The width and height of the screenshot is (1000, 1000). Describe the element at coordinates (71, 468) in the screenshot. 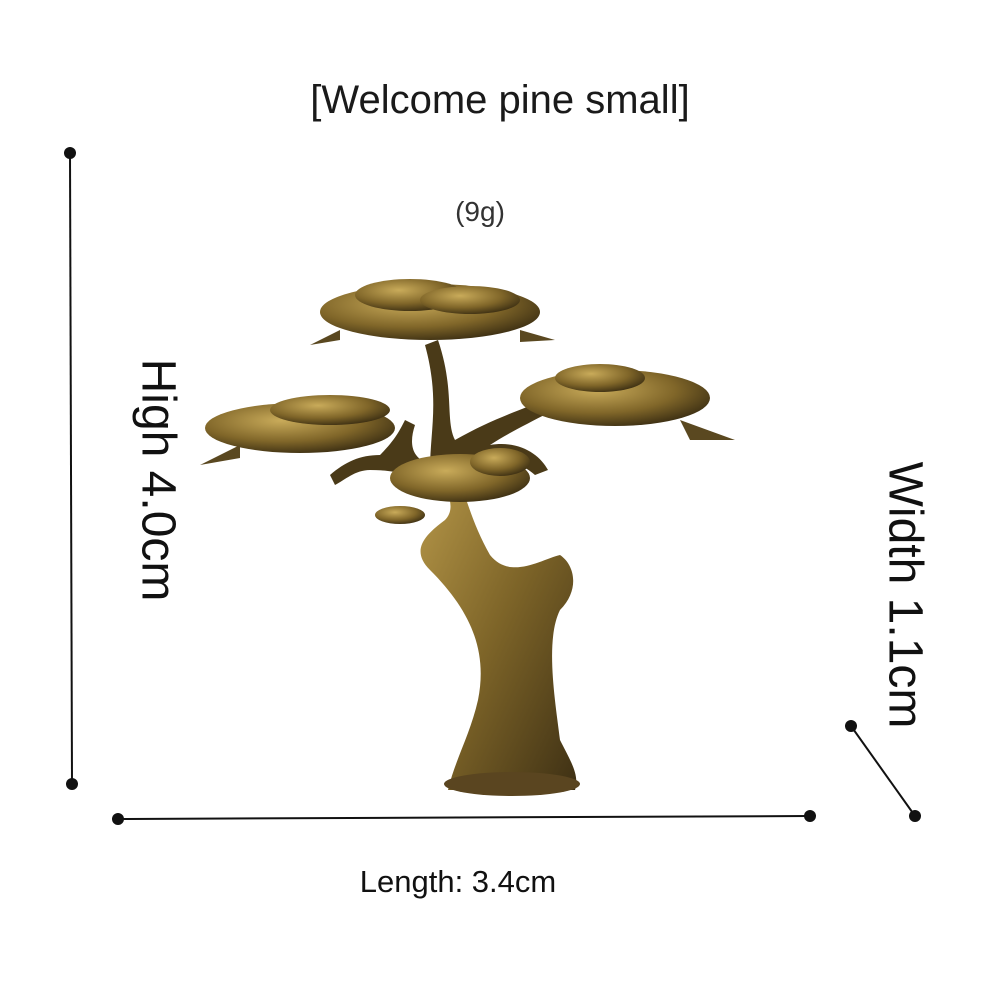

I see `height-line` at that location.